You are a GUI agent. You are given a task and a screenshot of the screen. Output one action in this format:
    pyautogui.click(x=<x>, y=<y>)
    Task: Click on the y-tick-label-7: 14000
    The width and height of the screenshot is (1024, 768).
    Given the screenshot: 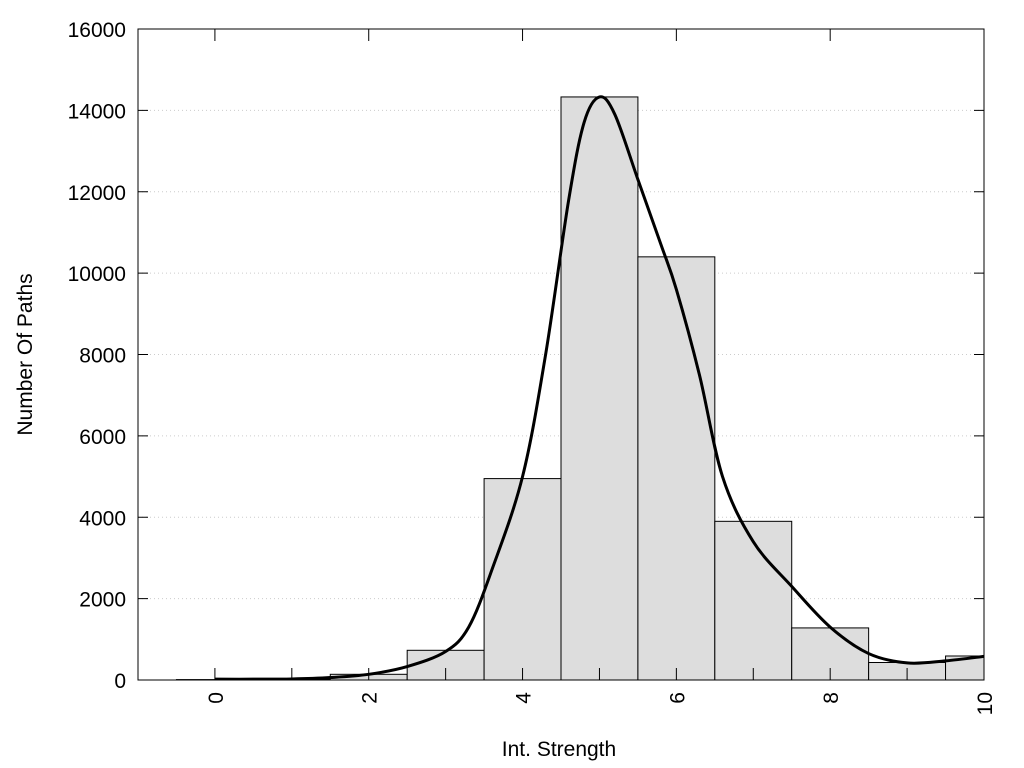 What is the action you would take?
    pyautogui.click(x=97, y=111)
    